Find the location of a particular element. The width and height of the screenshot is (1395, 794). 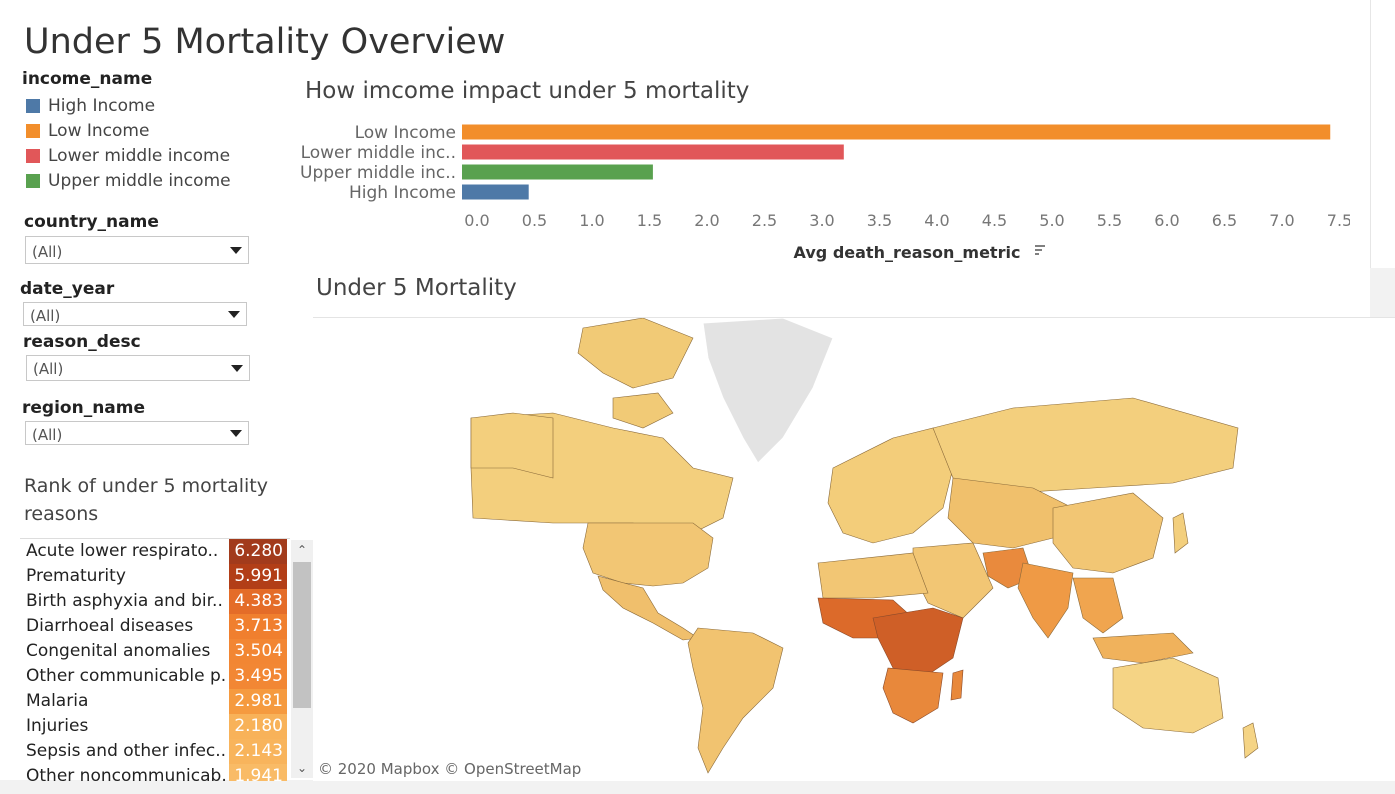

bar-chart-title: How imcome impact under 5 mortality is located at coordinates (527, 91).